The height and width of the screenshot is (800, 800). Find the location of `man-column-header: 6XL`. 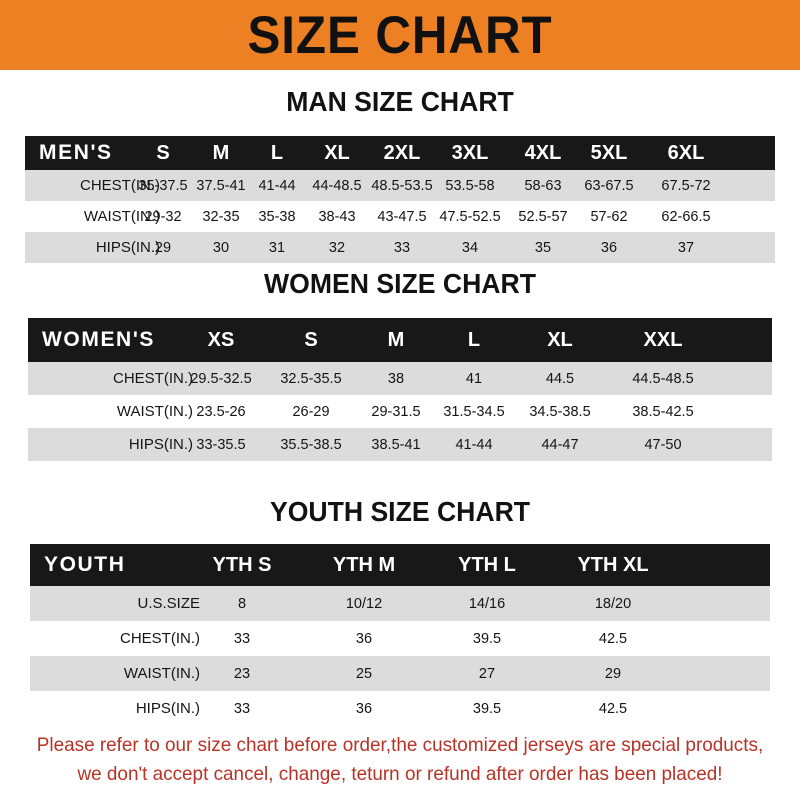

man-column-header: 6XL is located at coordinates (686, 152).